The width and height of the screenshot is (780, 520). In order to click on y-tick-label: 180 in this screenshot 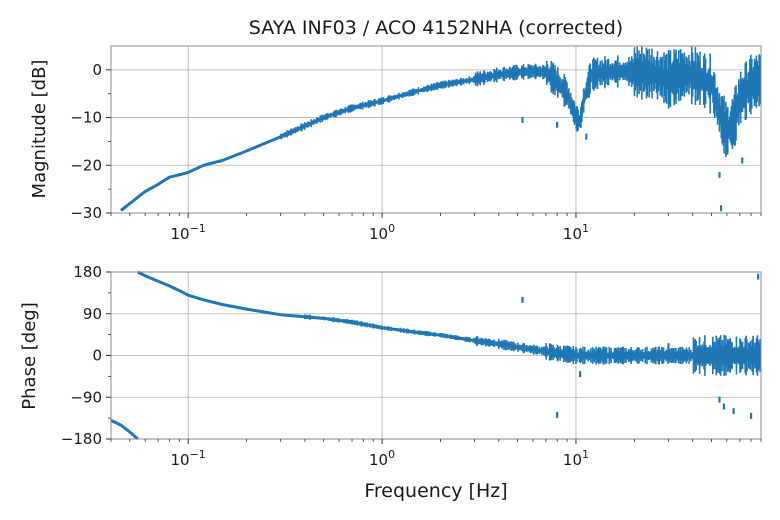, I will do `click(87, 272)`.